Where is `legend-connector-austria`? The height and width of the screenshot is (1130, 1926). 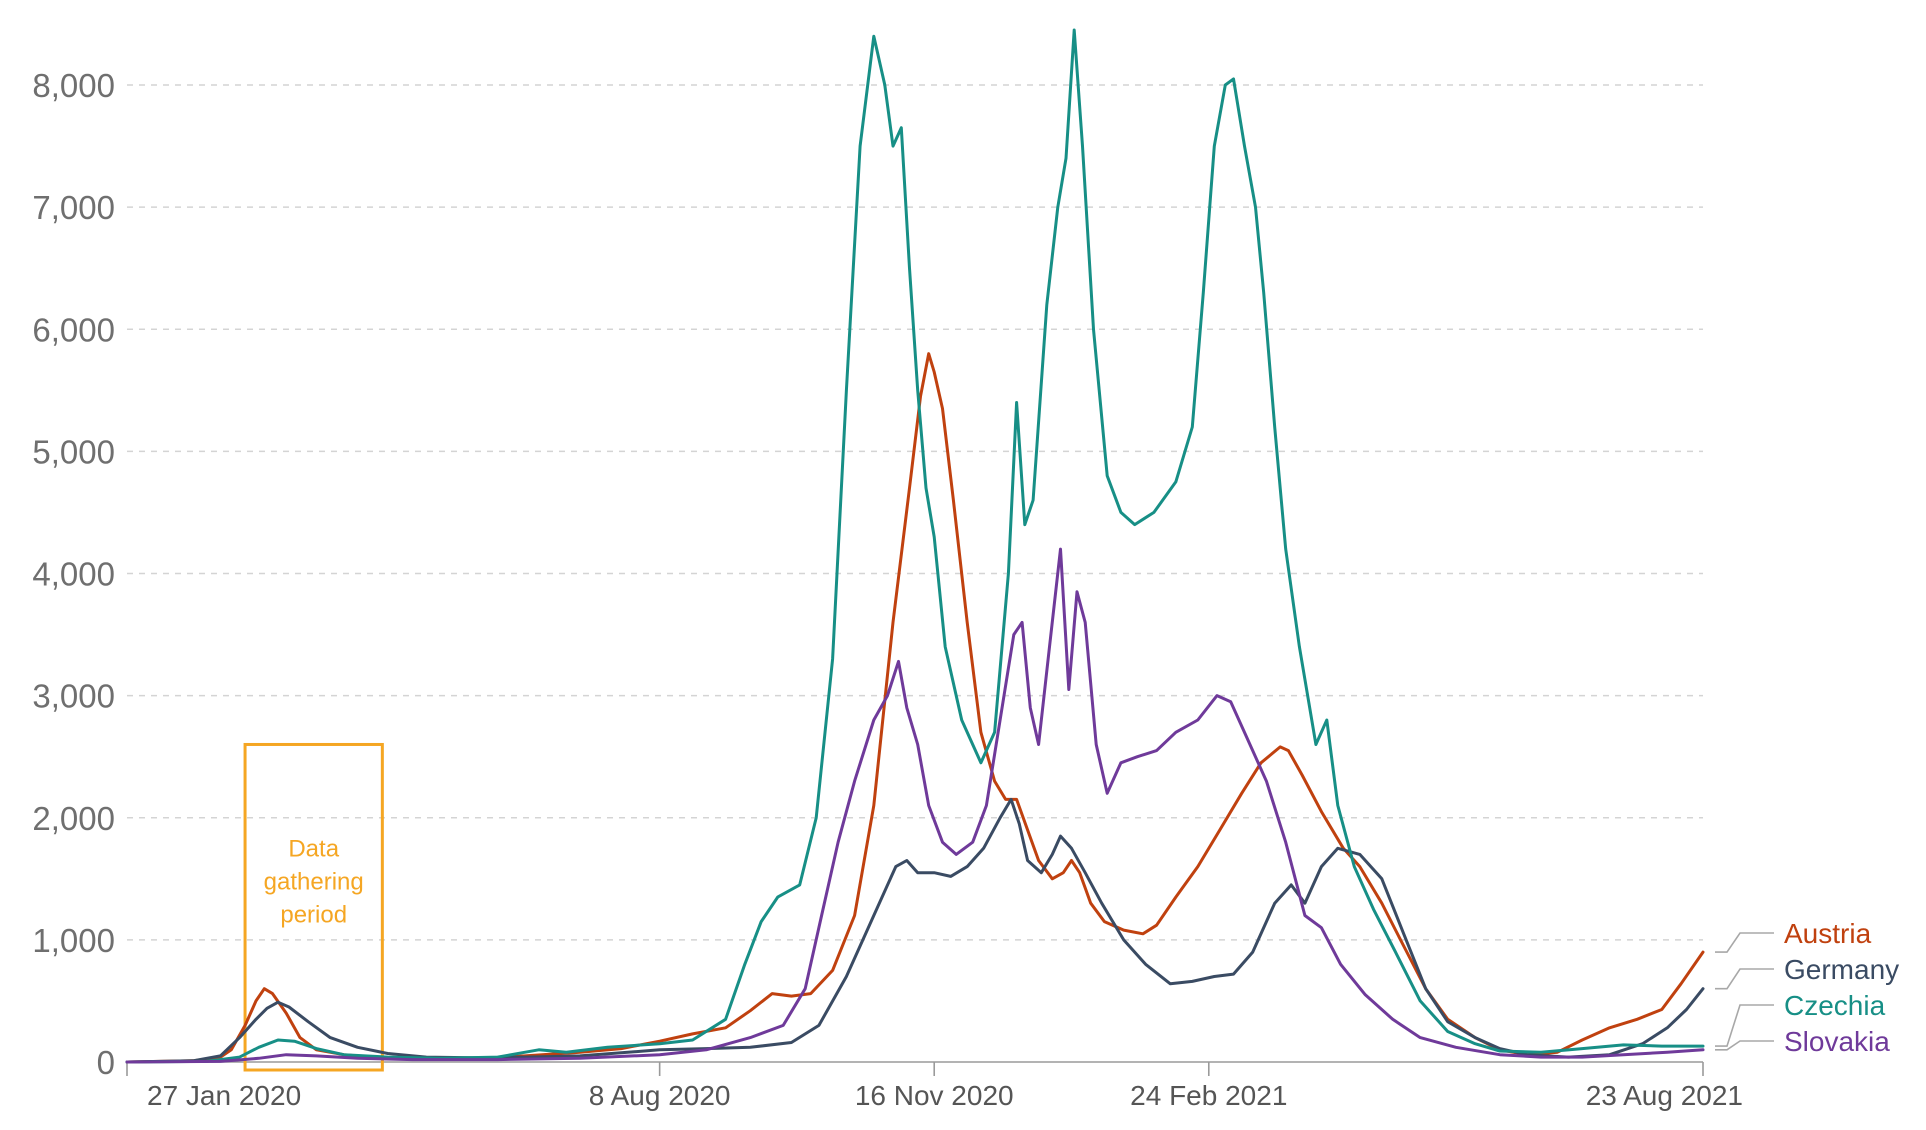 legend-connector-austria is located at coordinates (1744, 942).